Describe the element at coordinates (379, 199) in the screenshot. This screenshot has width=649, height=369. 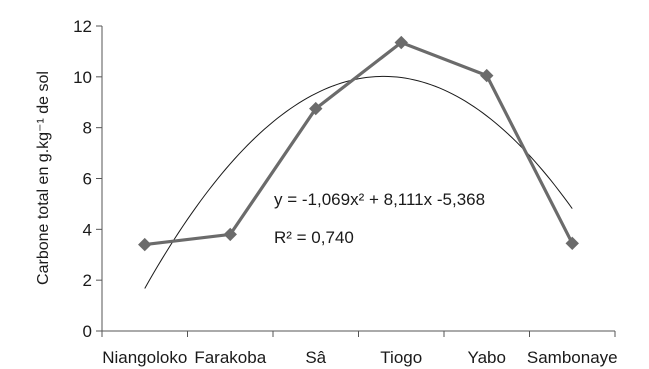
I see `trendline-equation: y = -1,069x² + 8,111x -5,368` at that location.